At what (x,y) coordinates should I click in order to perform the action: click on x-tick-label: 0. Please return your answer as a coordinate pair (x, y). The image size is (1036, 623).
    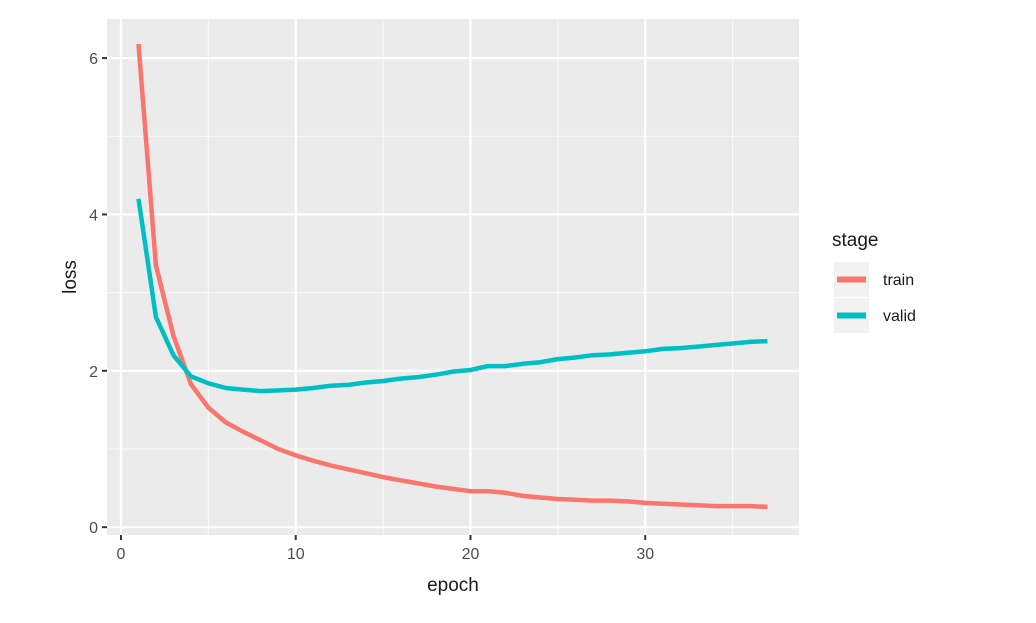
    Looking at the image, I should click on (121, 554).